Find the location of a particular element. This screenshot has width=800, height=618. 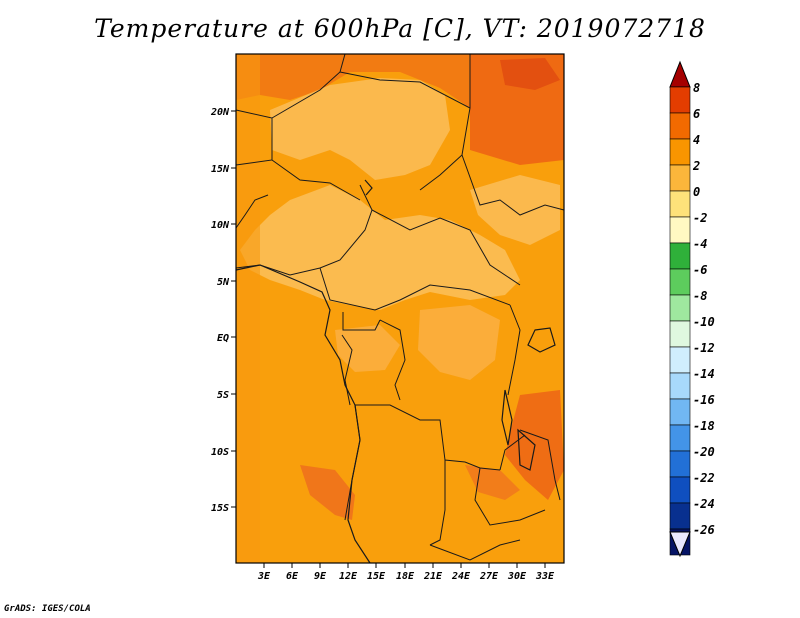

grads-credit: GrADS: IGES/COLA is located at coordinates (47, 609).